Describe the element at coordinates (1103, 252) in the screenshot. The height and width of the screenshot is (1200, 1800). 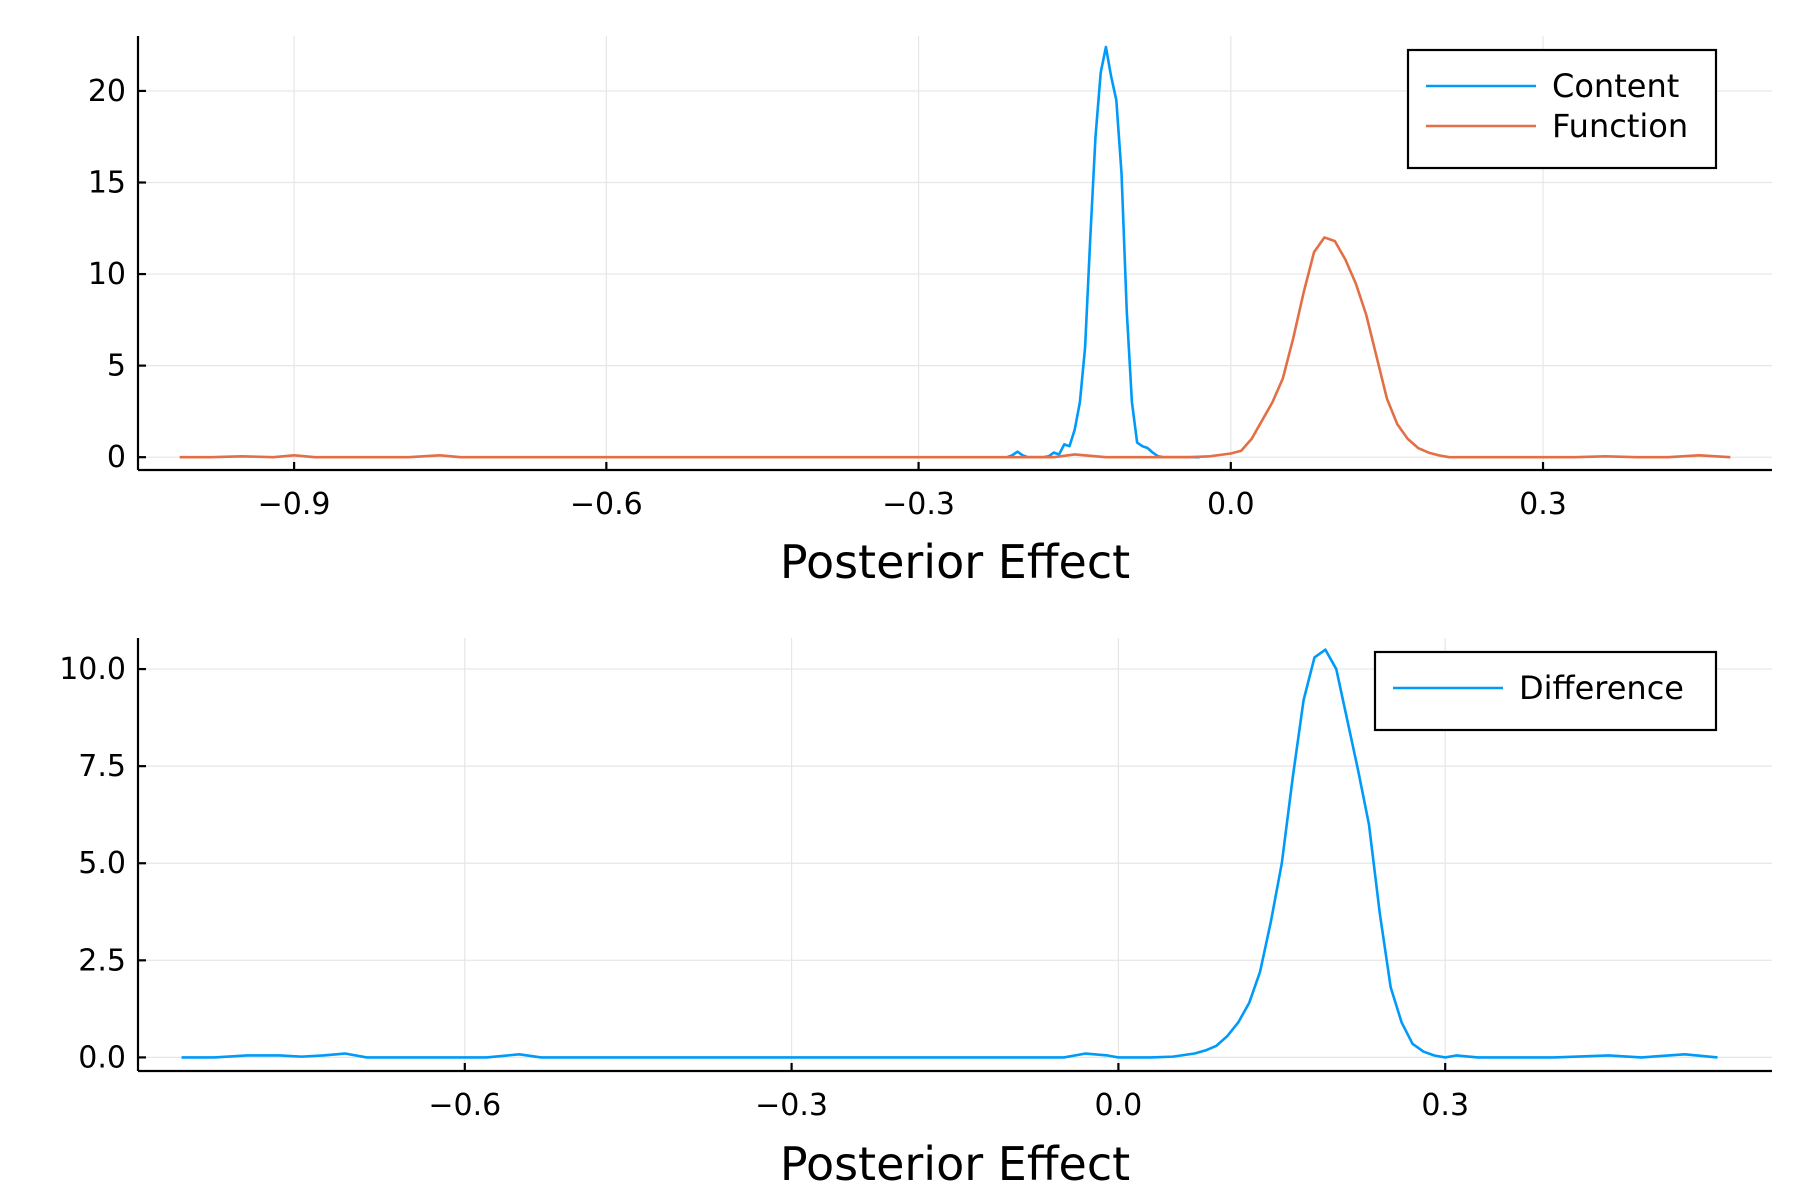
I see `series-line-content` at that location.